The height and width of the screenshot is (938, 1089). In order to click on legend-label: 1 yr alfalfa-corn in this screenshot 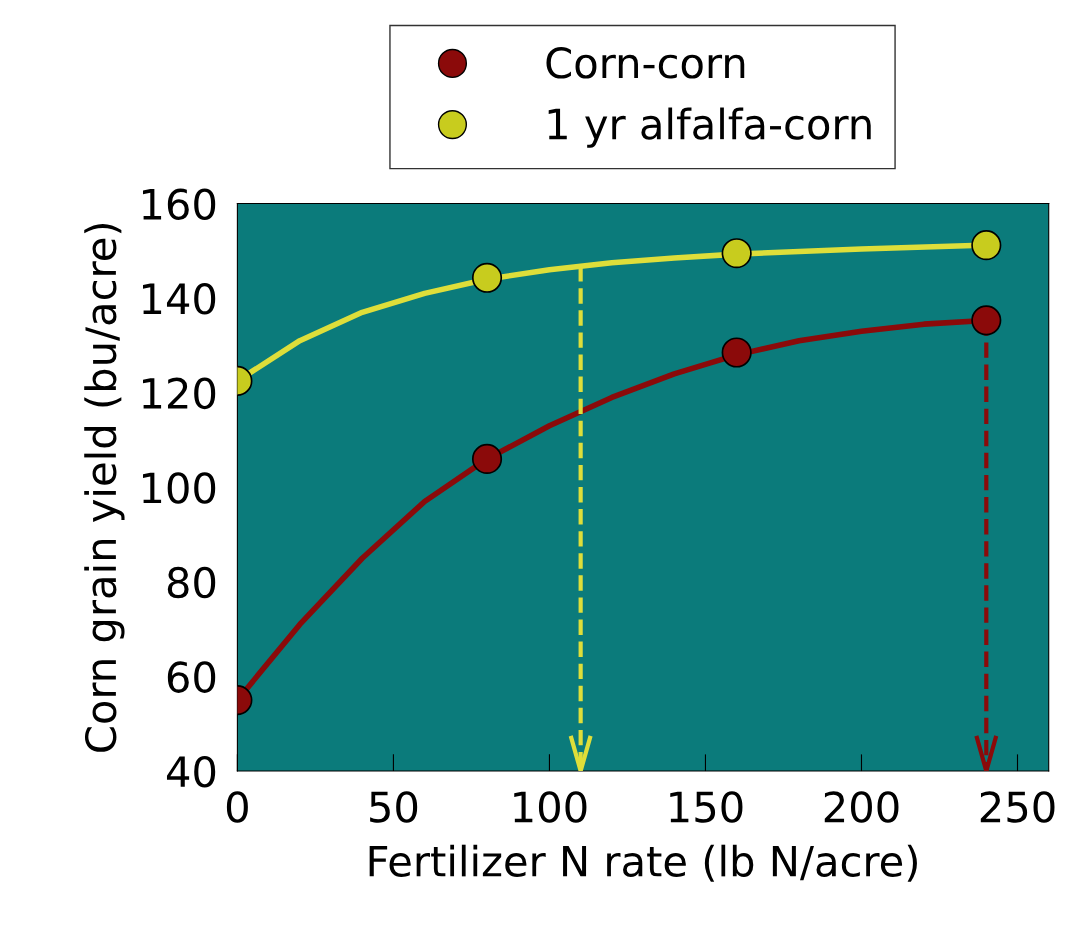, I will do `click(709, 127)`.